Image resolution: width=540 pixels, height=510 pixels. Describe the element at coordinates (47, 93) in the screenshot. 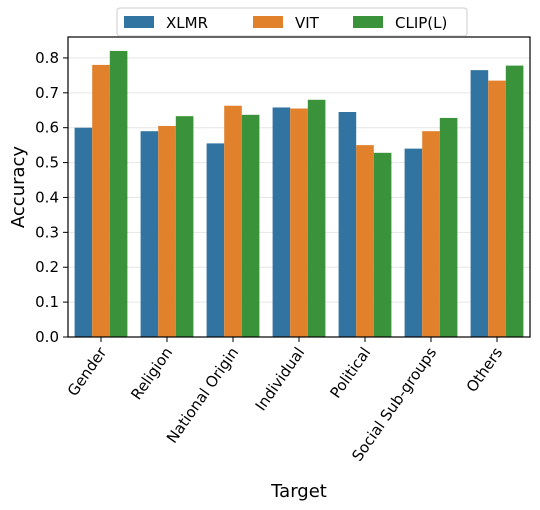

I see `y-tick-label: 0.7` at that location.